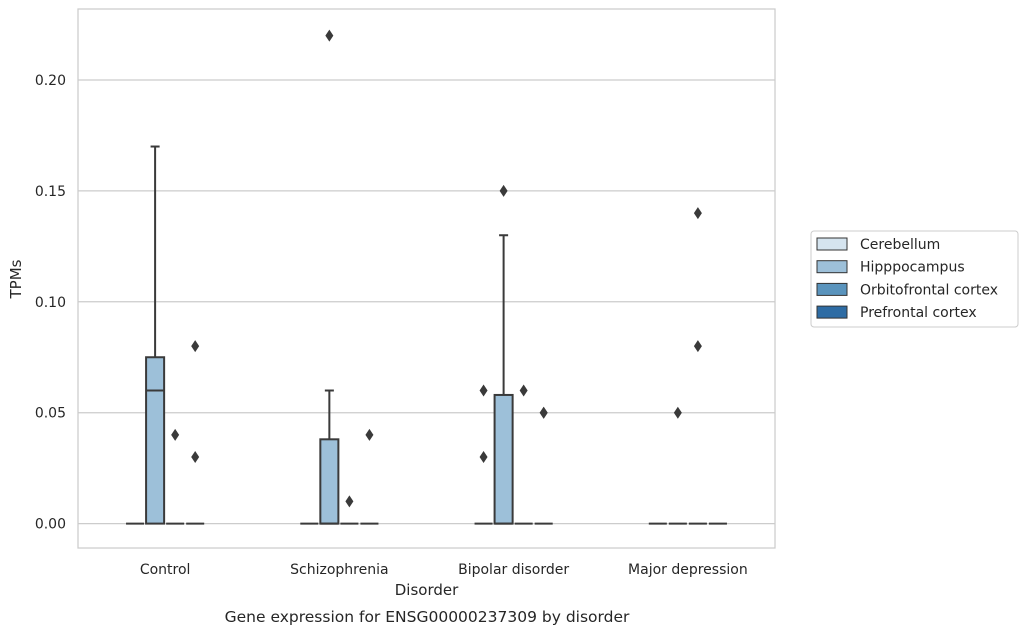  Describe the element at coordinates (50, 81) in the screenshot. I see `y-tick-label: 0.20` at that location.